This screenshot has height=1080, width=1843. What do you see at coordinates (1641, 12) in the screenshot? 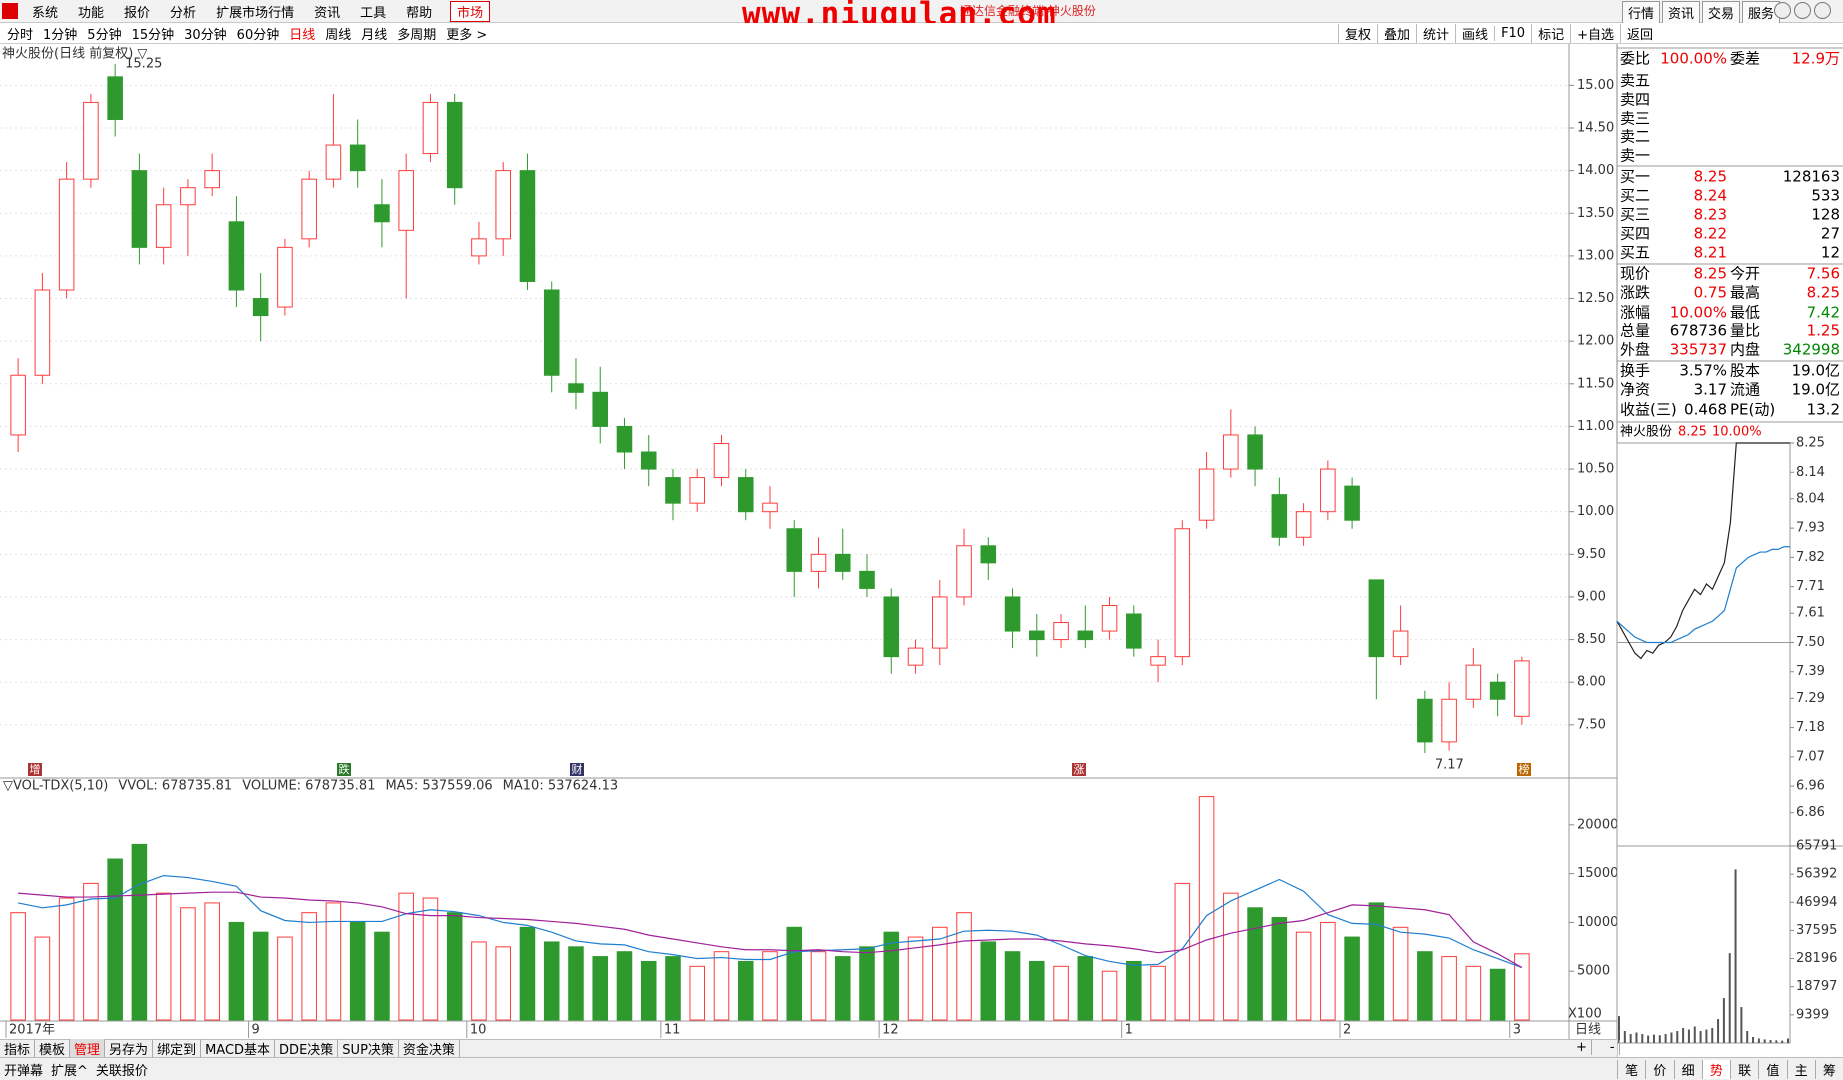
I see `top-button: 行情` at bounding box center [1641, 12].